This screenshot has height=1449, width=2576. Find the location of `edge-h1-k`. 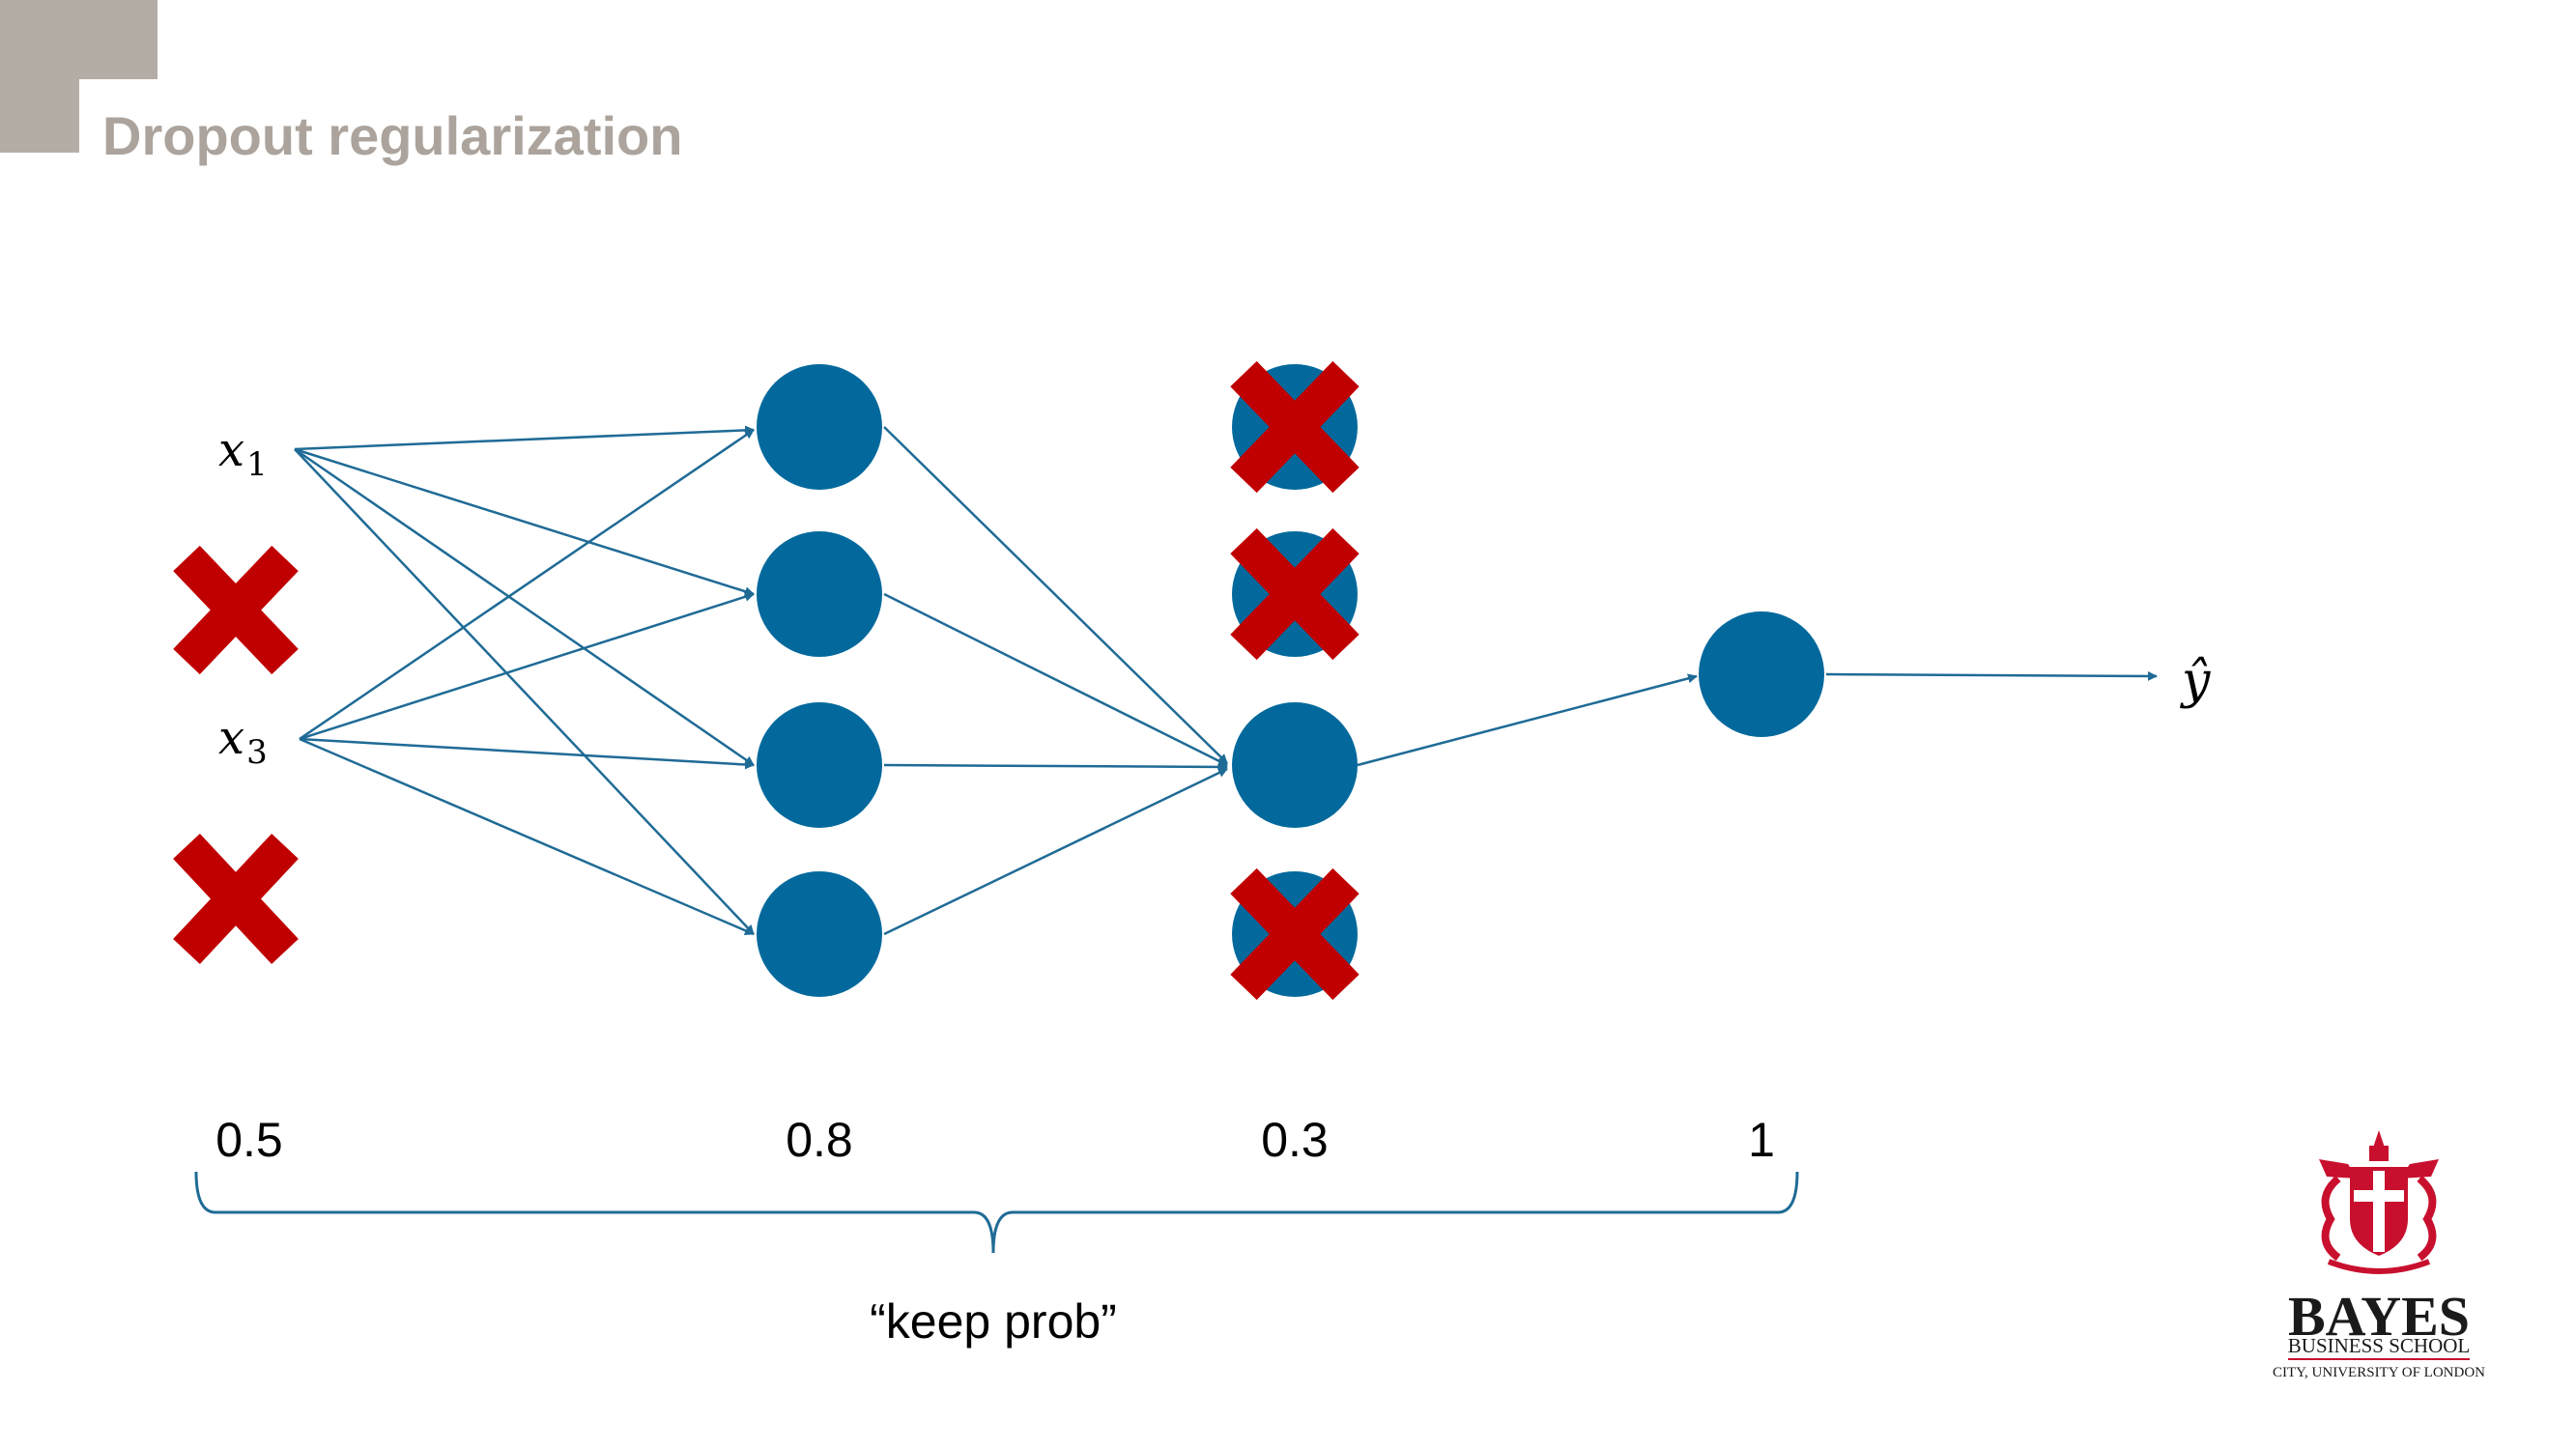

edge-h1-k is located at coordinates (1055, 595).